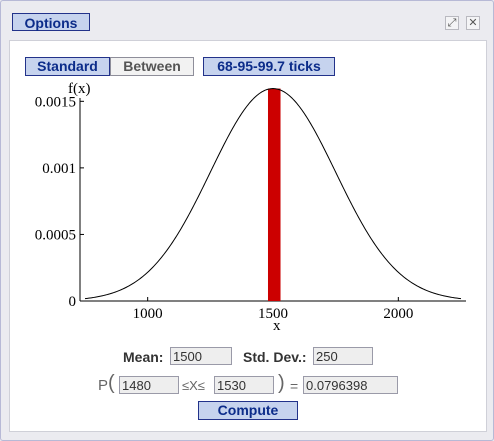 The width and height of the screenshot is (494, 441). I want to click on close-paren: ), so click(281, 383).